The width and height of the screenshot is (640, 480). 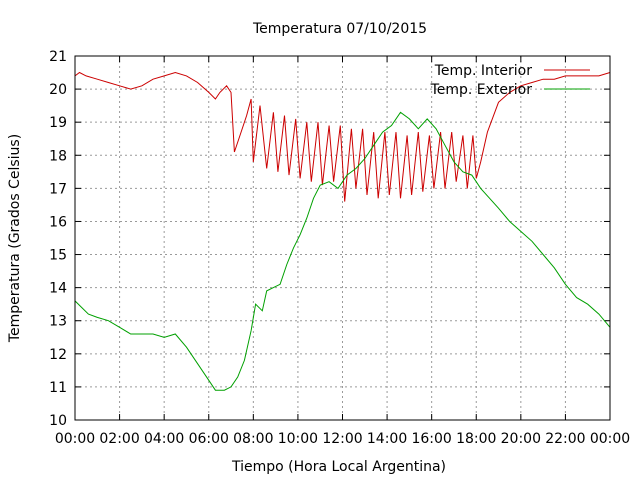 I want to click on x-tick-label: 20:00, so click(x=521, y=439).